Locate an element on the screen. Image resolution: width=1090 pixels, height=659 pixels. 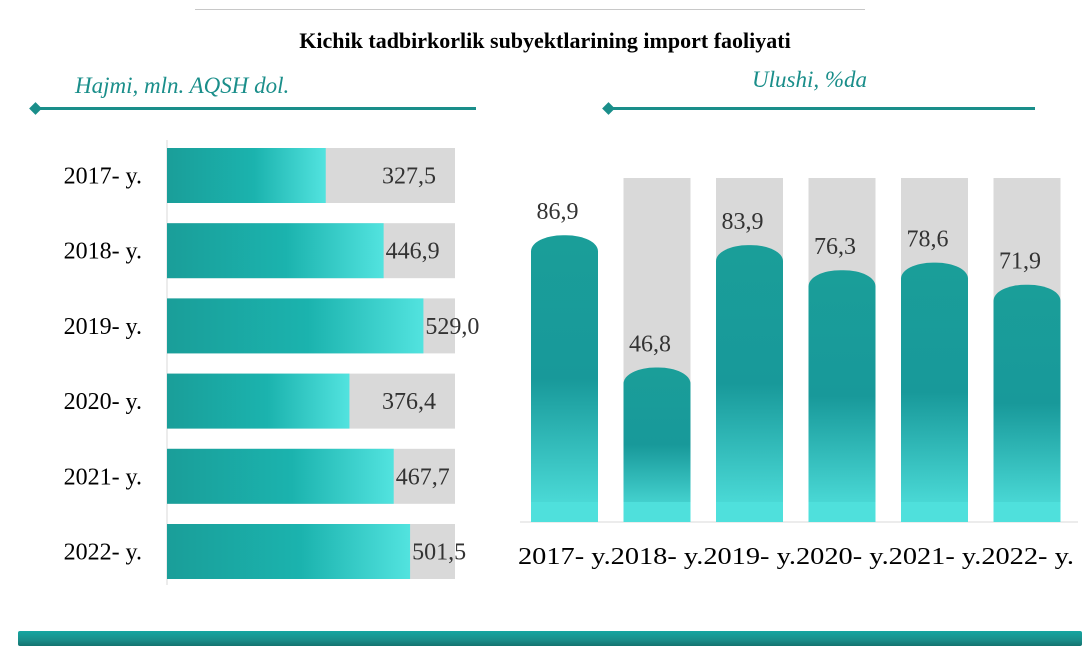
top-divider is located at coordinates (530, 9).